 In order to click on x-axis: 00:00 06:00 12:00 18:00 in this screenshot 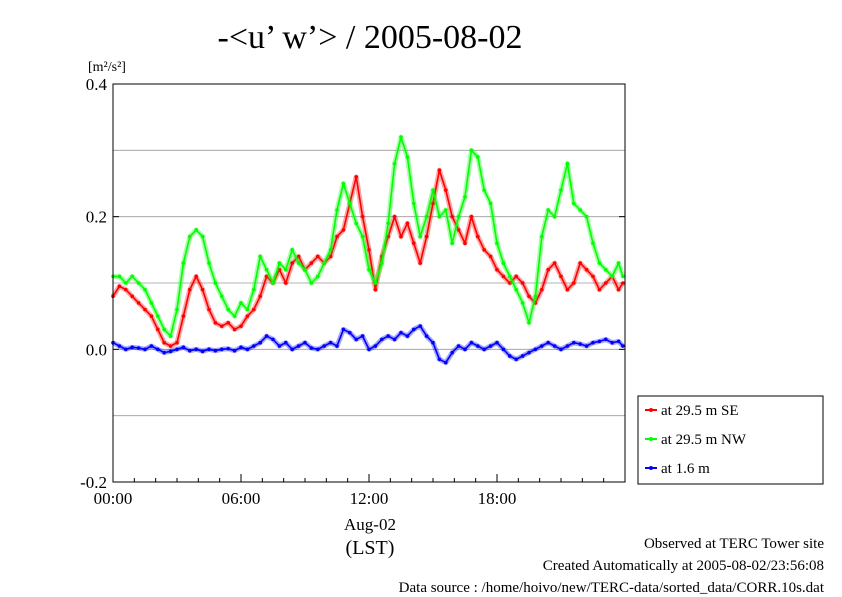, I will do `click(349, 491)`.